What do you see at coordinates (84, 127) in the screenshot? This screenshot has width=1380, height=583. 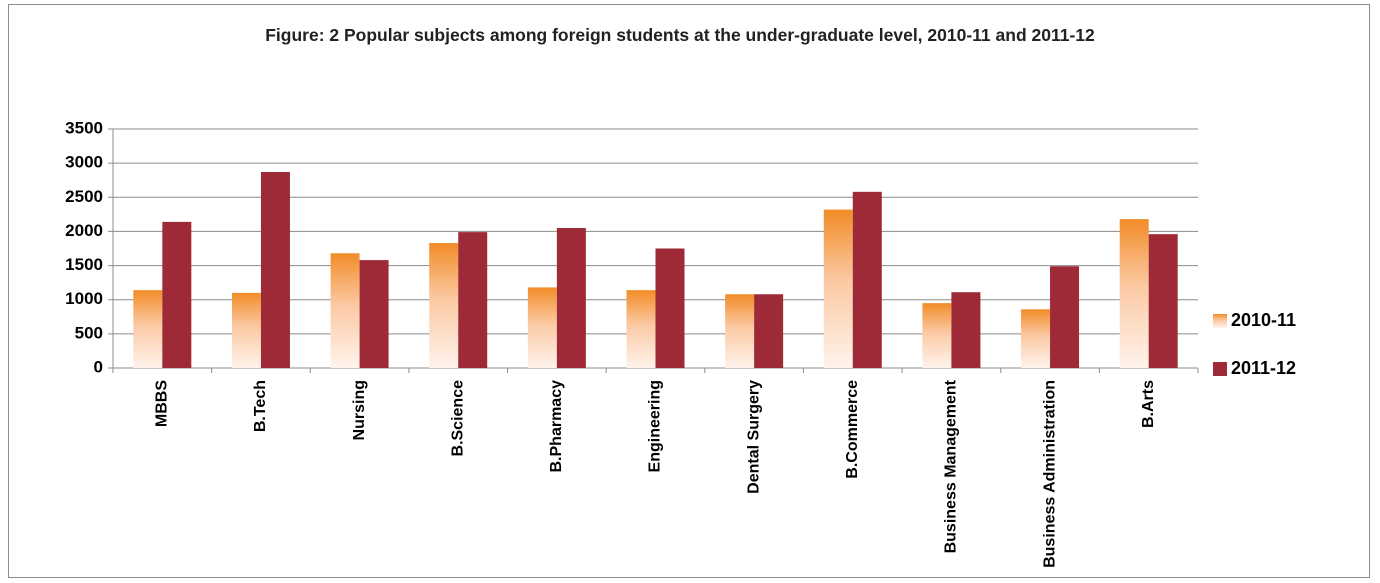 I see `y-tick-label: 3500` at bounding box center [84, 127].